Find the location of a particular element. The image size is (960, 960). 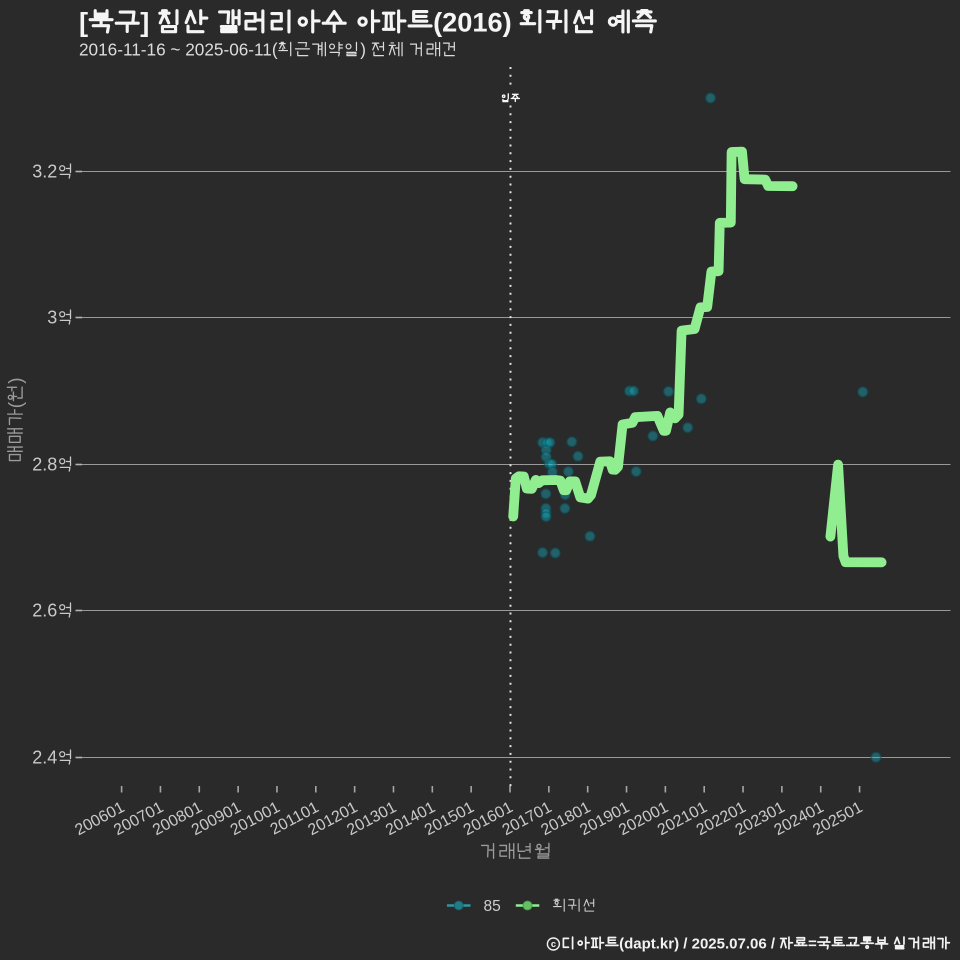

svg-text: (2016) is located at coordinates (472, 22).